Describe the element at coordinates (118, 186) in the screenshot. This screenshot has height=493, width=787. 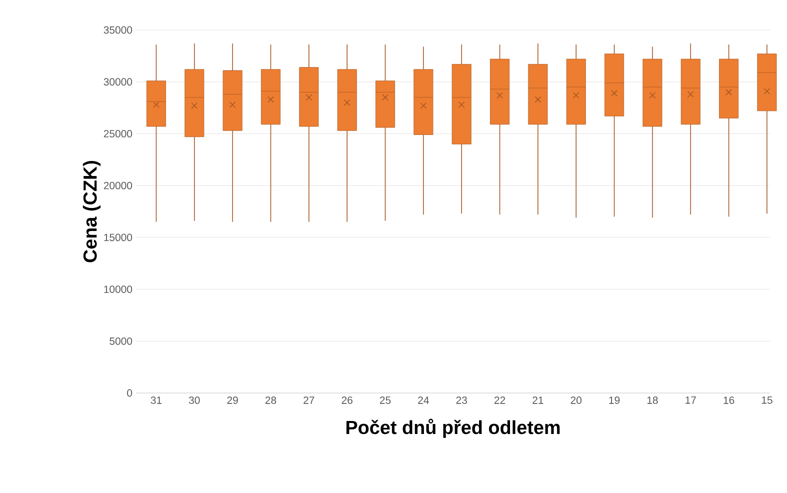
I see `y-tick-label: 20000` at that location.